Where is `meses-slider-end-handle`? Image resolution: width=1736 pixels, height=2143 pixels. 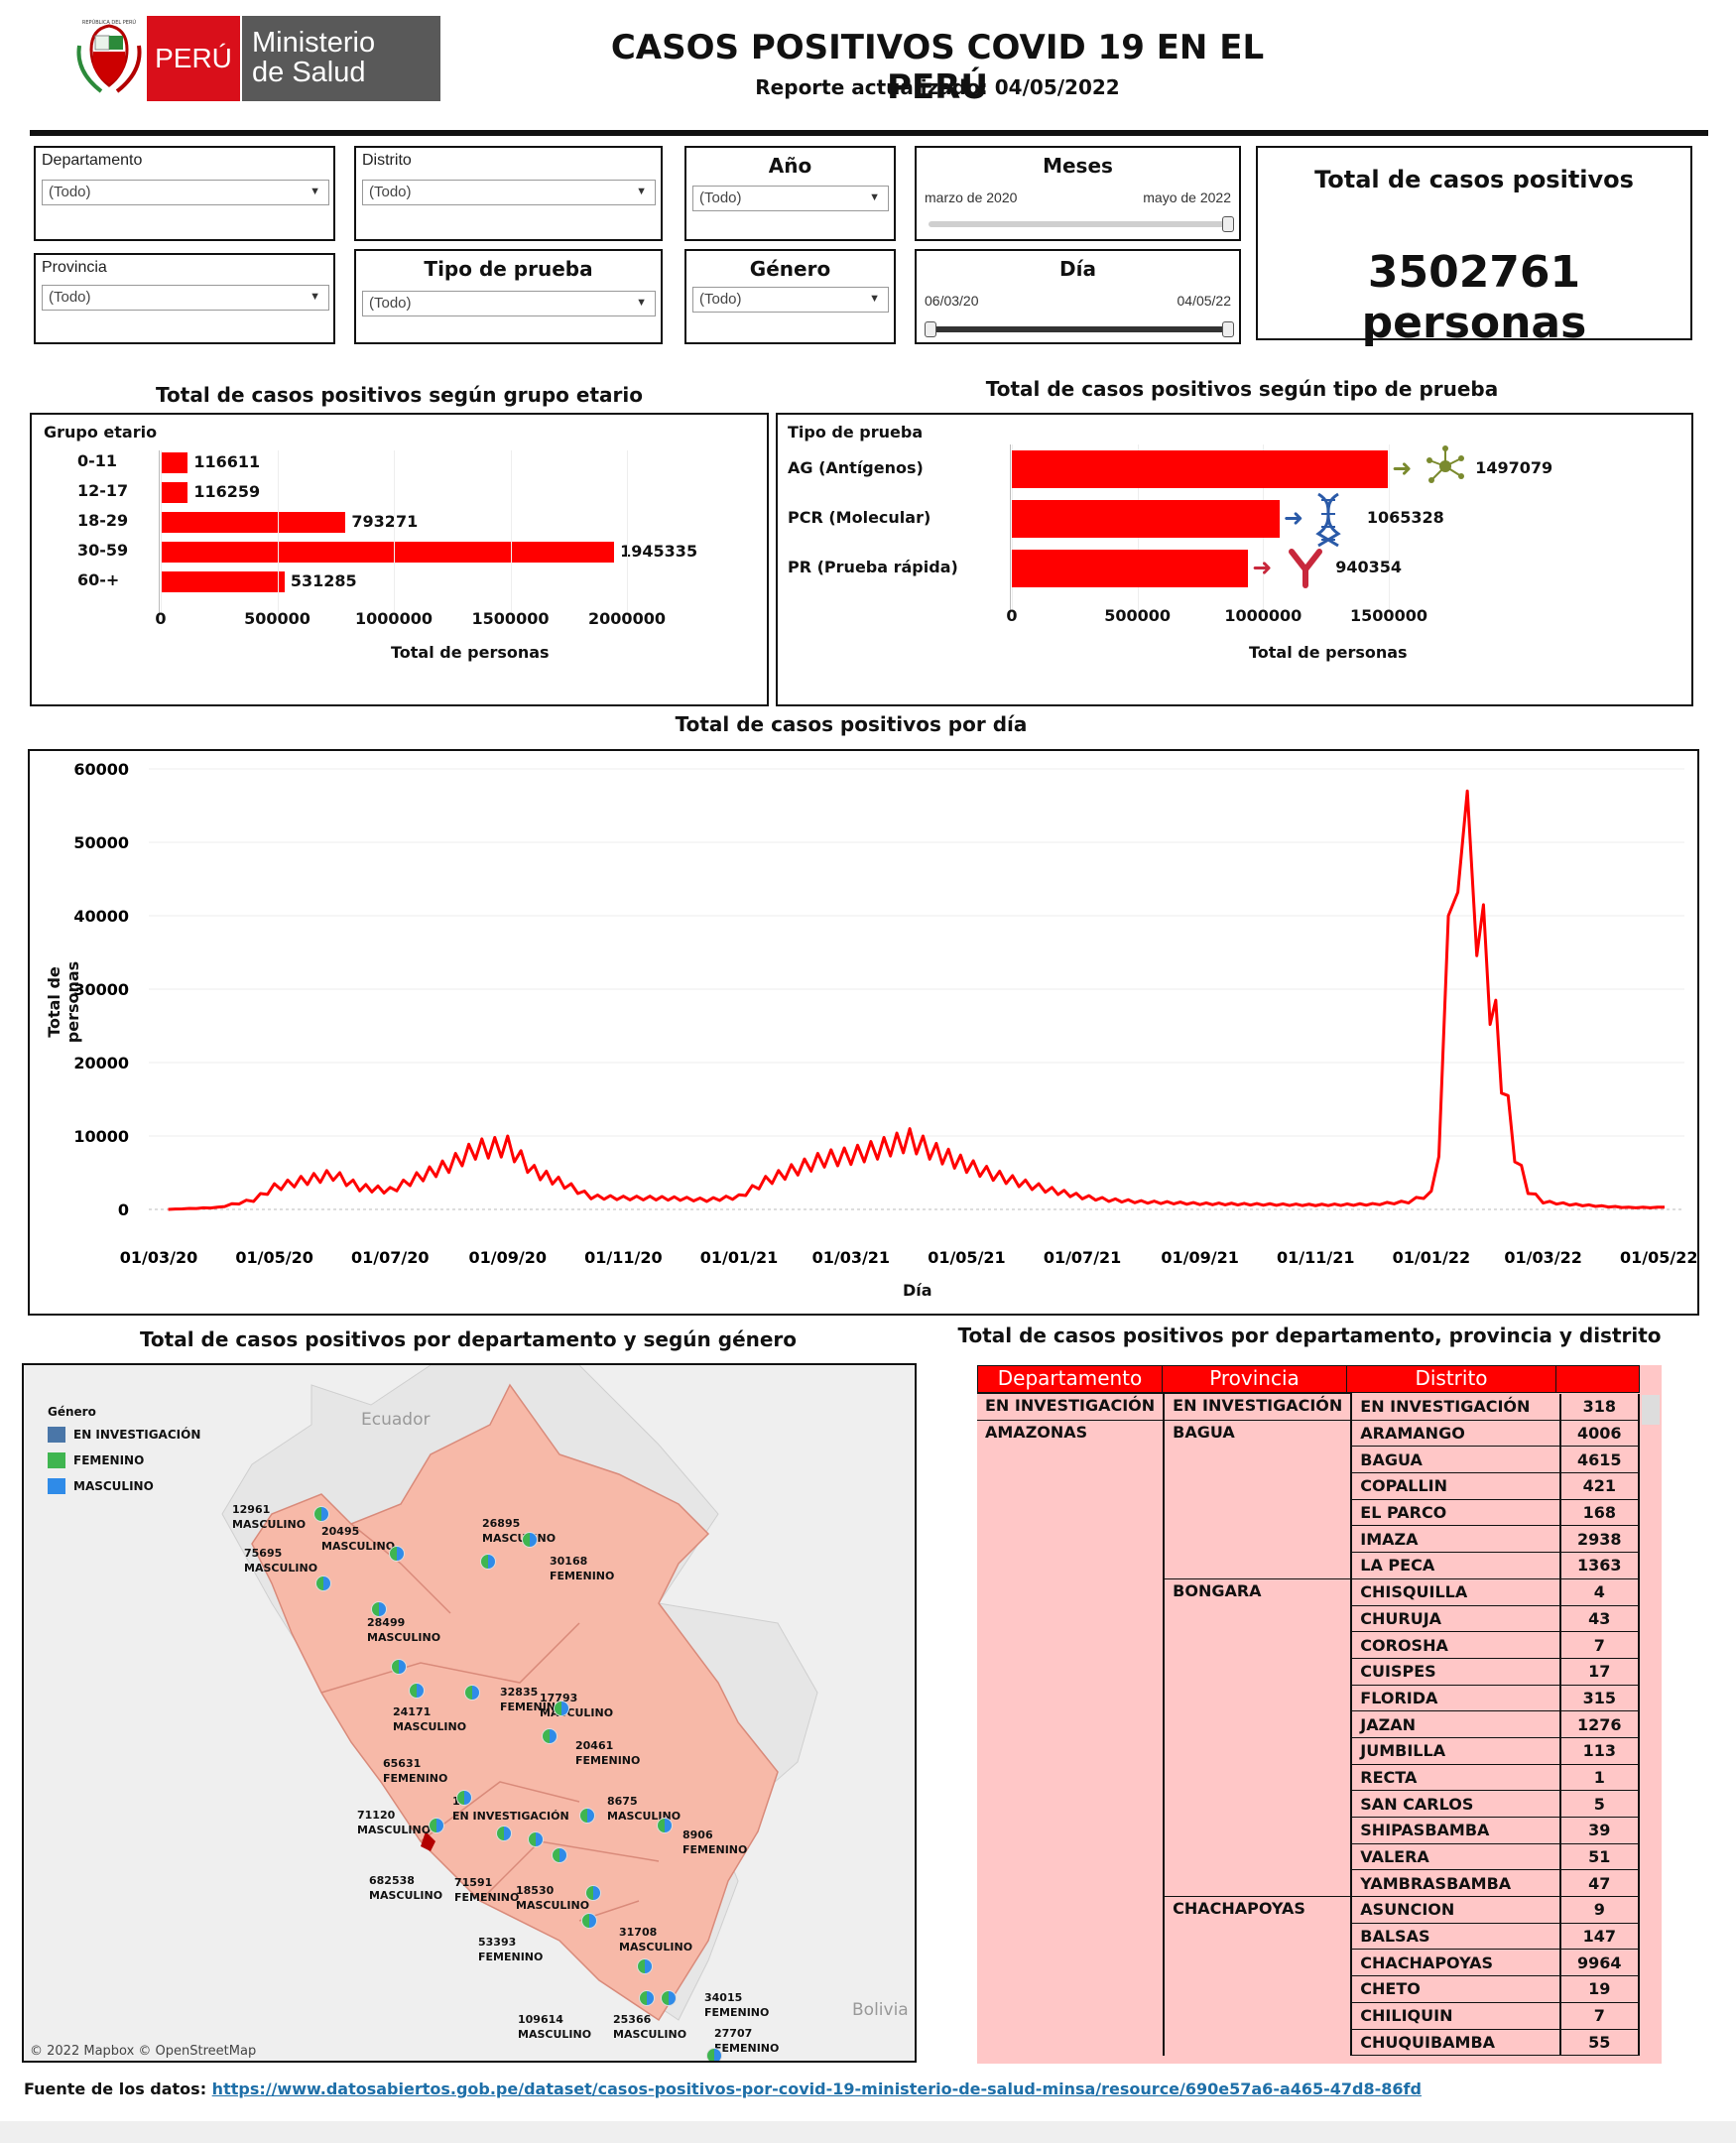
meses-slider-end-handle is located at coordinates (1228, 224).